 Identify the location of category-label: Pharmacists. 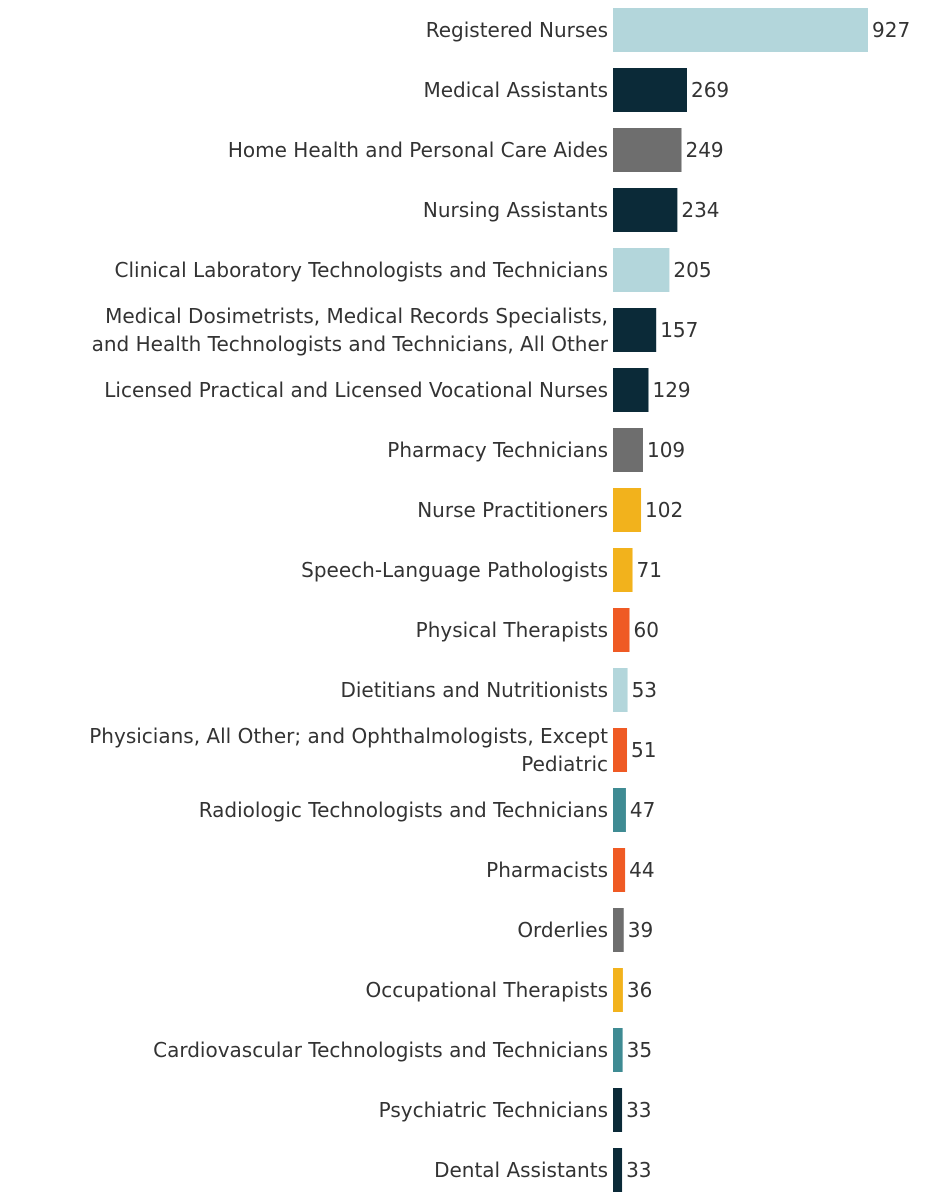
(547, 870).